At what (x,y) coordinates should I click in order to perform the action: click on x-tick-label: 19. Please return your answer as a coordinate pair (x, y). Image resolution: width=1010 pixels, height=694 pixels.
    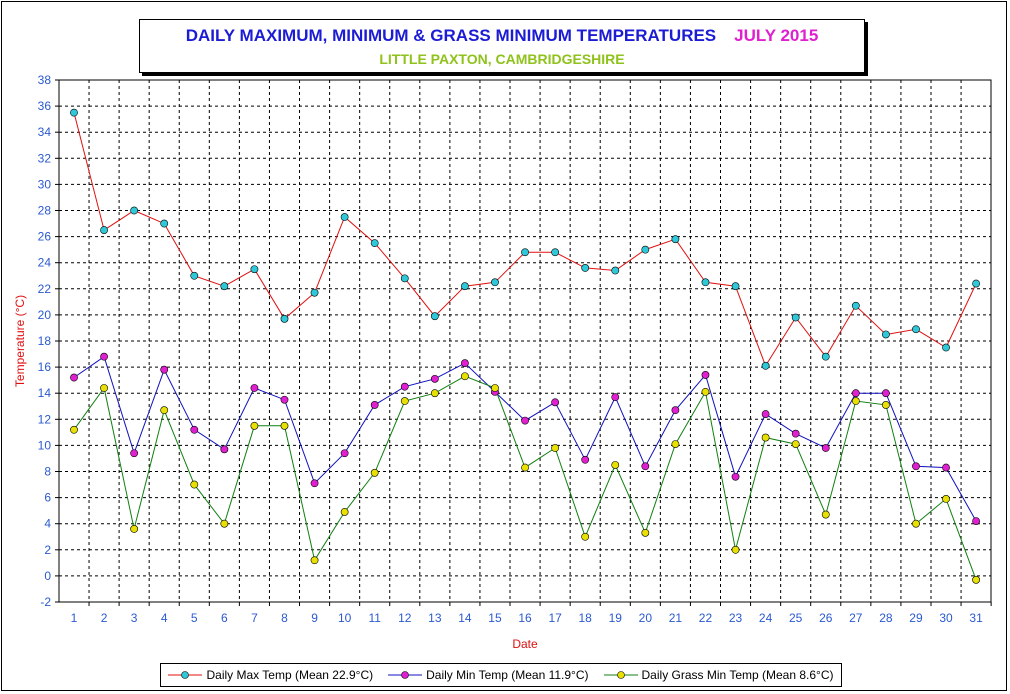
    Looking at the image, I should click on (616, 618).